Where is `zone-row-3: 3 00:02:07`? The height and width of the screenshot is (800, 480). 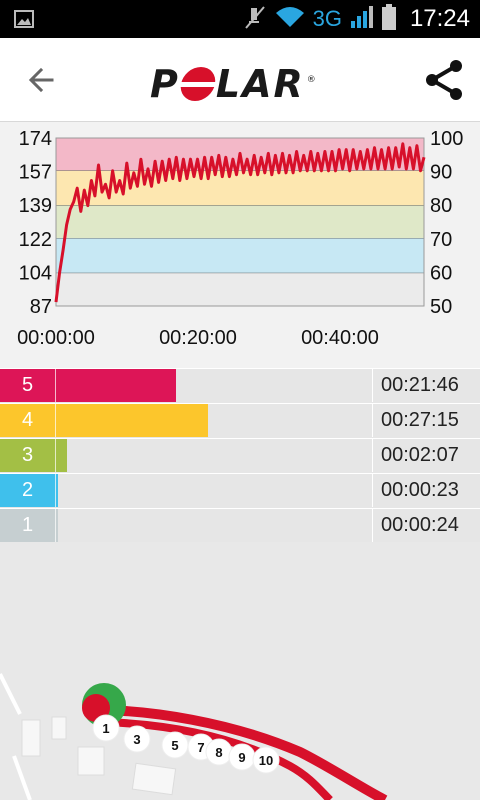
zone-row-3: 3 00:02:07 is located at coordinates (240, 455).